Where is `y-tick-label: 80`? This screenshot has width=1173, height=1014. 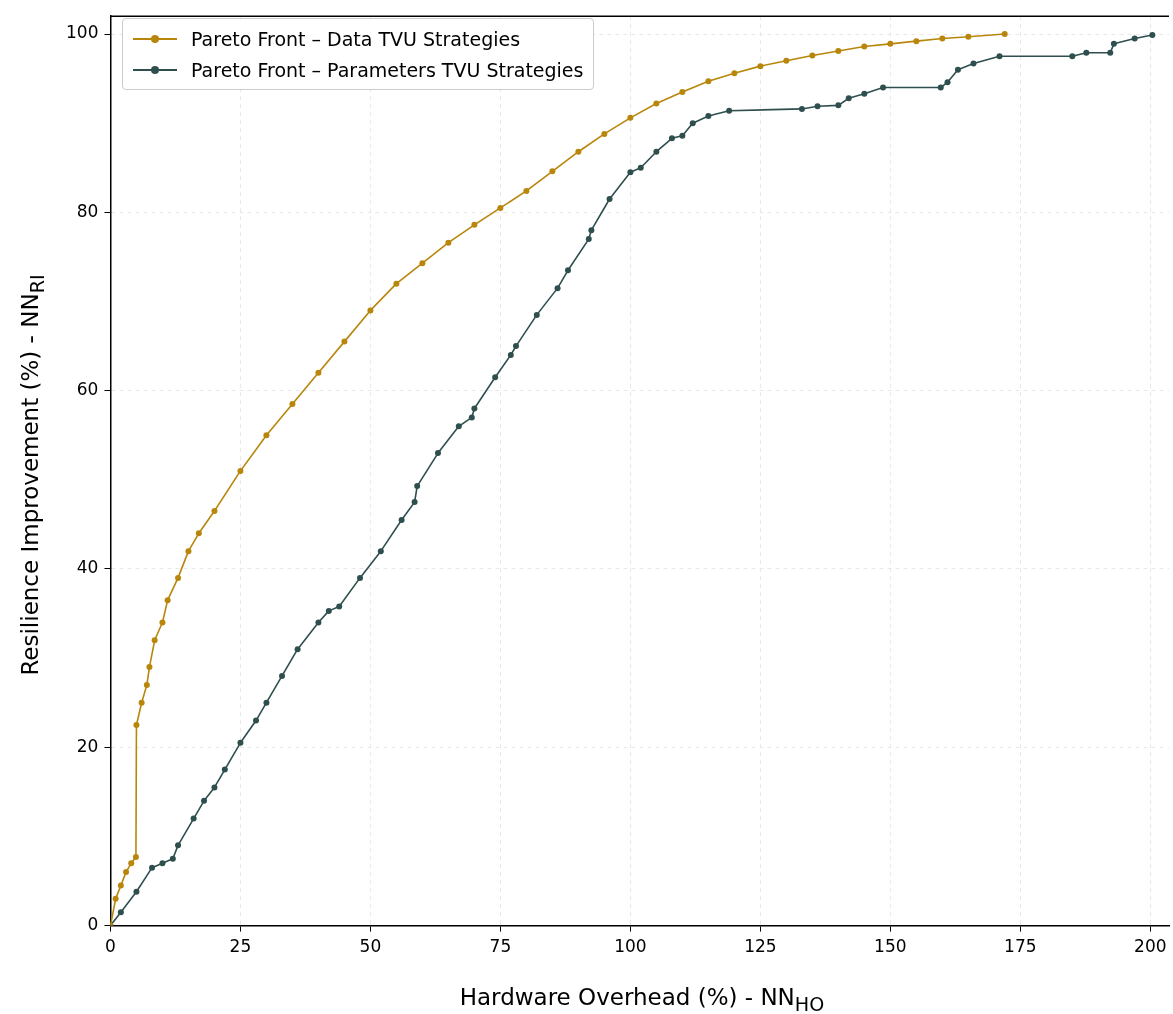
y-tick-label: 80 is located at coordinates (87, 210).